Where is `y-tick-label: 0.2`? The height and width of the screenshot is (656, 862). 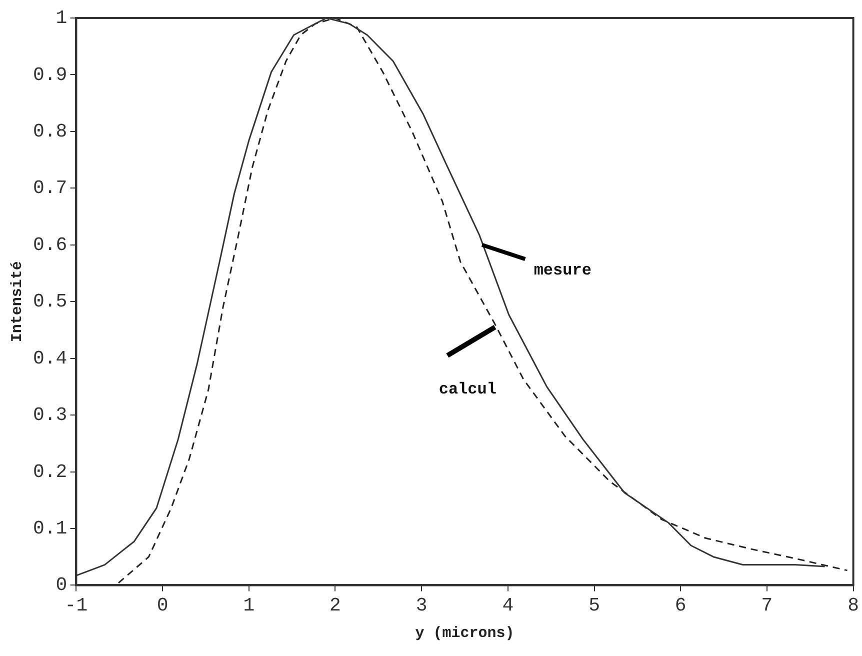 y-tick-label: 0.2 is located at coordinates (50, 471).